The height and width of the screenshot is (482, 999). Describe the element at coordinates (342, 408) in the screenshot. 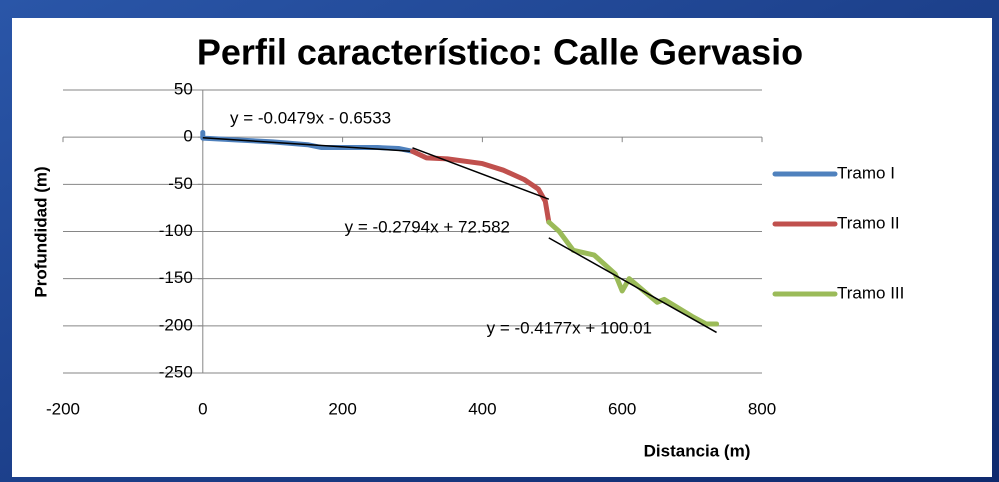

I see `x-tick-label: 200` at that location.